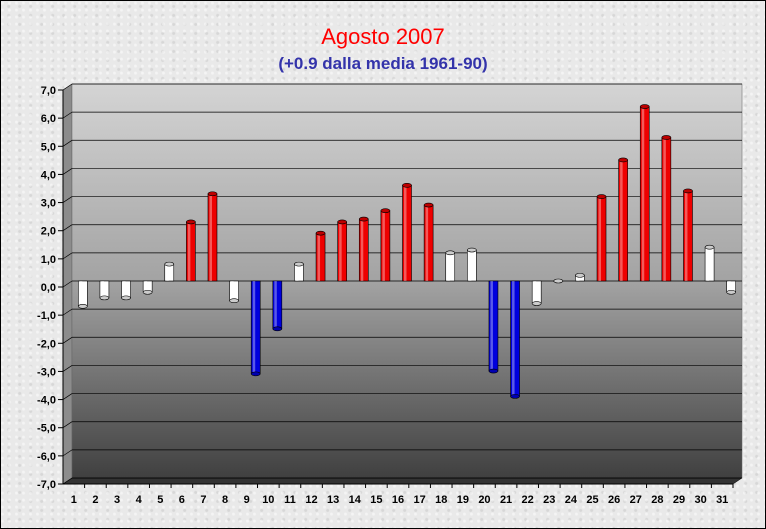  Describe the element at coordinates (139, 500) in the screenshot. I see `x-tick-label: 4` at that location.